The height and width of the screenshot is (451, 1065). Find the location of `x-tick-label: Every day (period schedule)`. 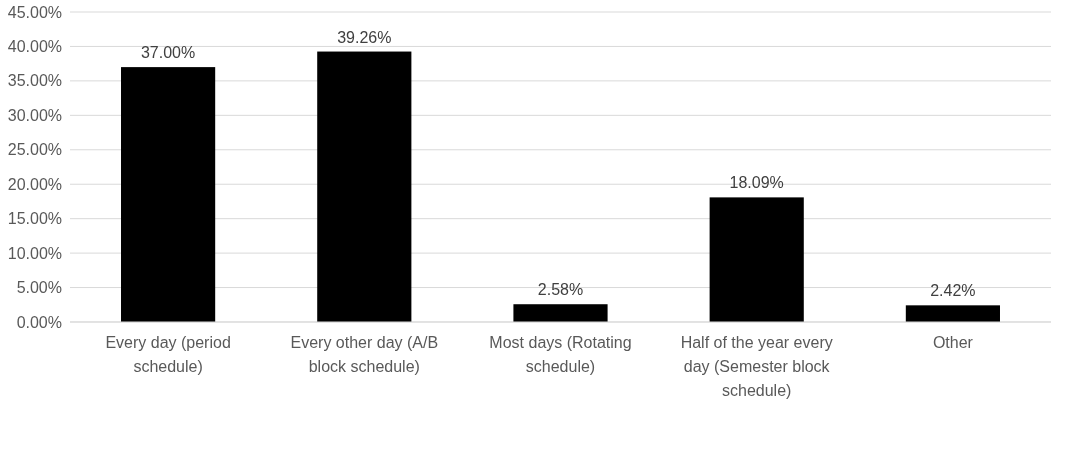

x-tick-label: Every day (period schedule) is located at coordinates (168, 354).